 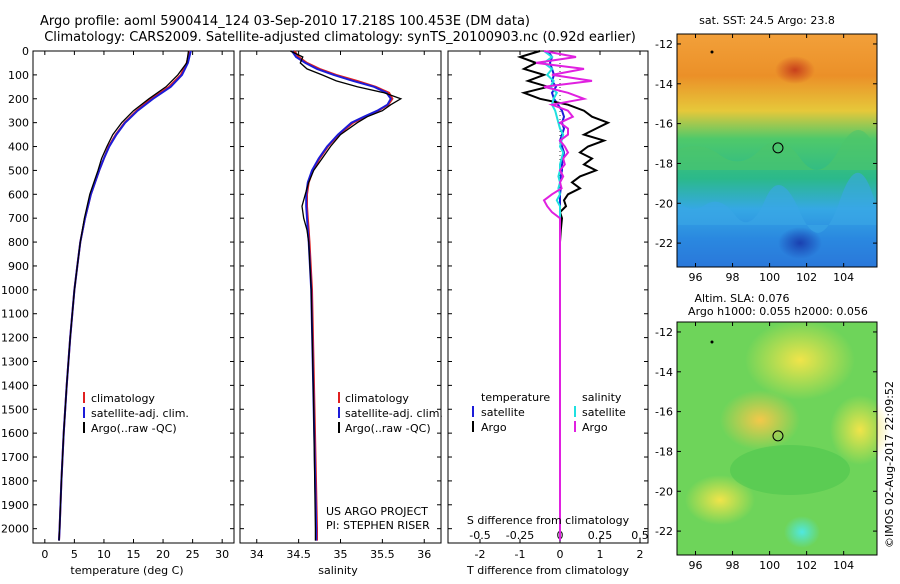 What do you see at coordinates (15, 457) in the screenshot?
I see `depth-tick-label: 1700` at bounding box center [15, 457].